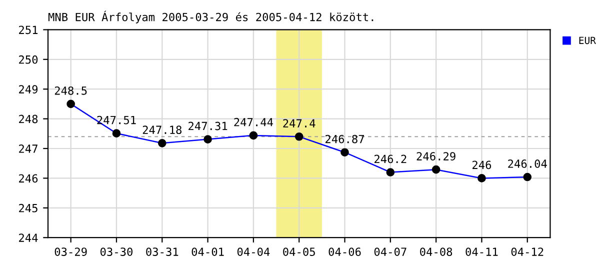 This screenshot has width=600, height=270. Describe the element at coordinates (28, 119) in the screenshot. I see `y-tick-label: 248` at that location.